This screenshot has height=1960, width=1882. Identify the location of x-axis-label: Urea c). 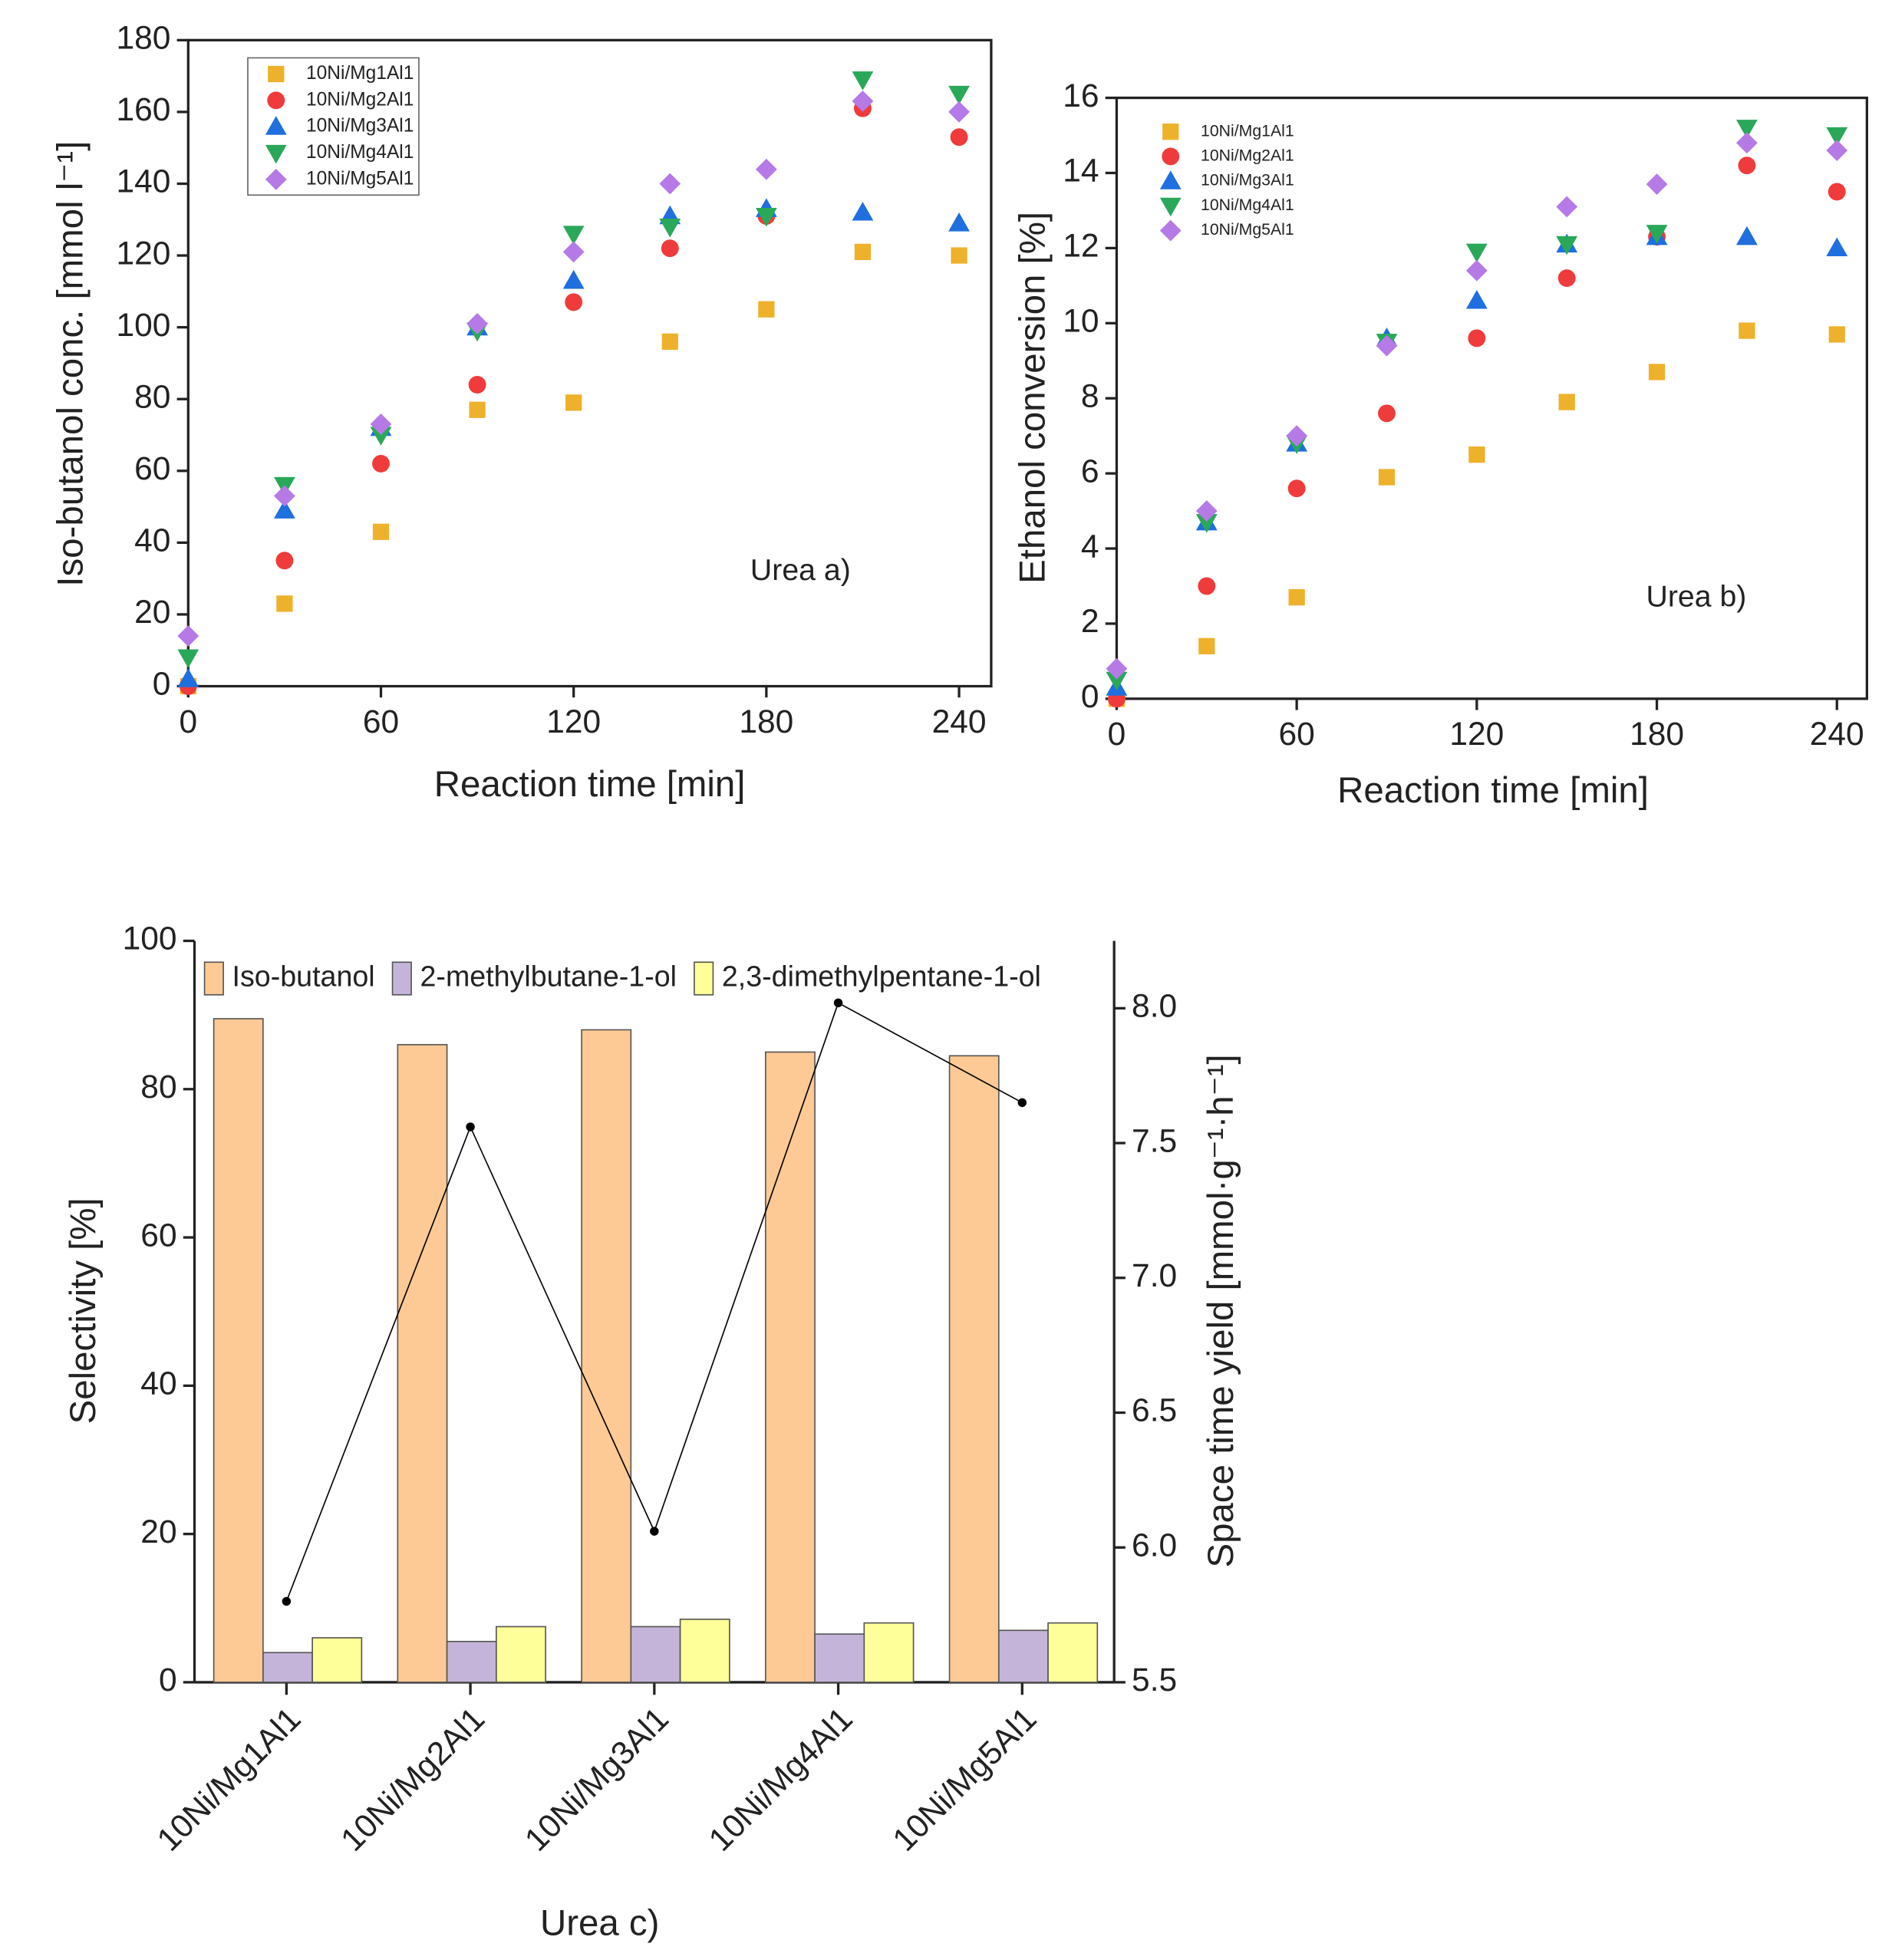
(599, 1923).